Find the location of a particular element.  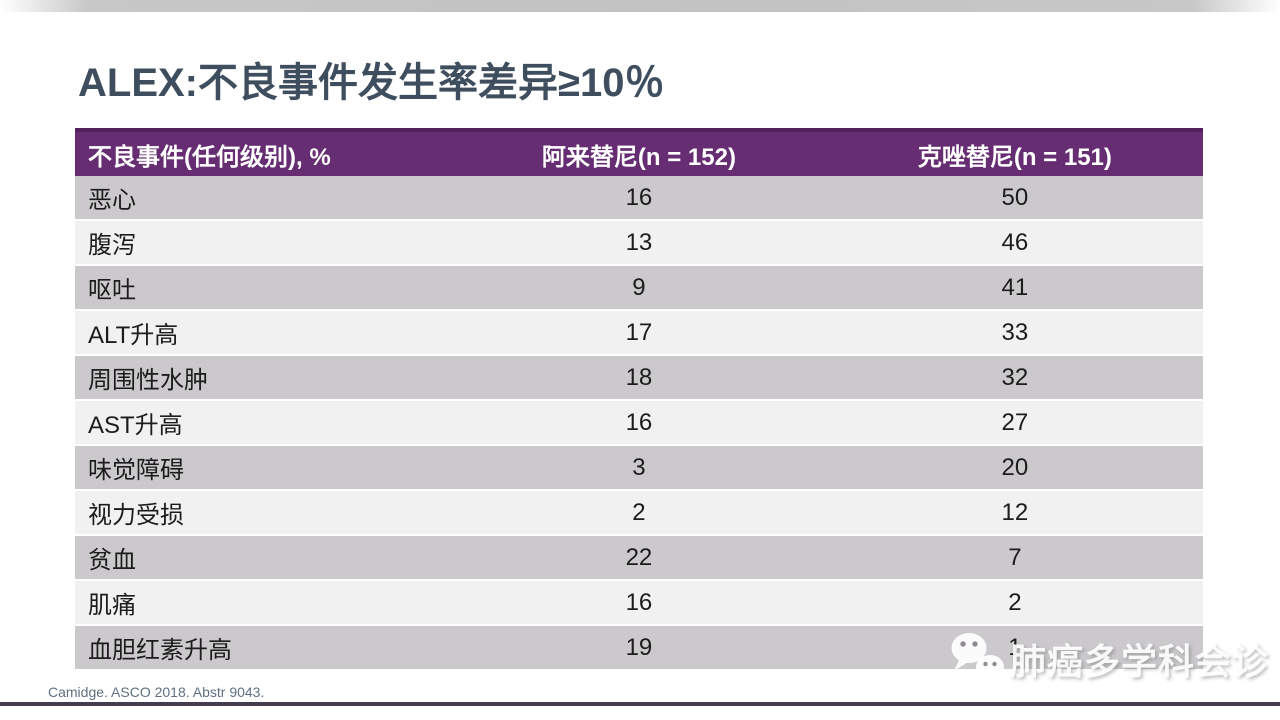

table-row: AST升高 16 27 is located at coordinates (639, 423).